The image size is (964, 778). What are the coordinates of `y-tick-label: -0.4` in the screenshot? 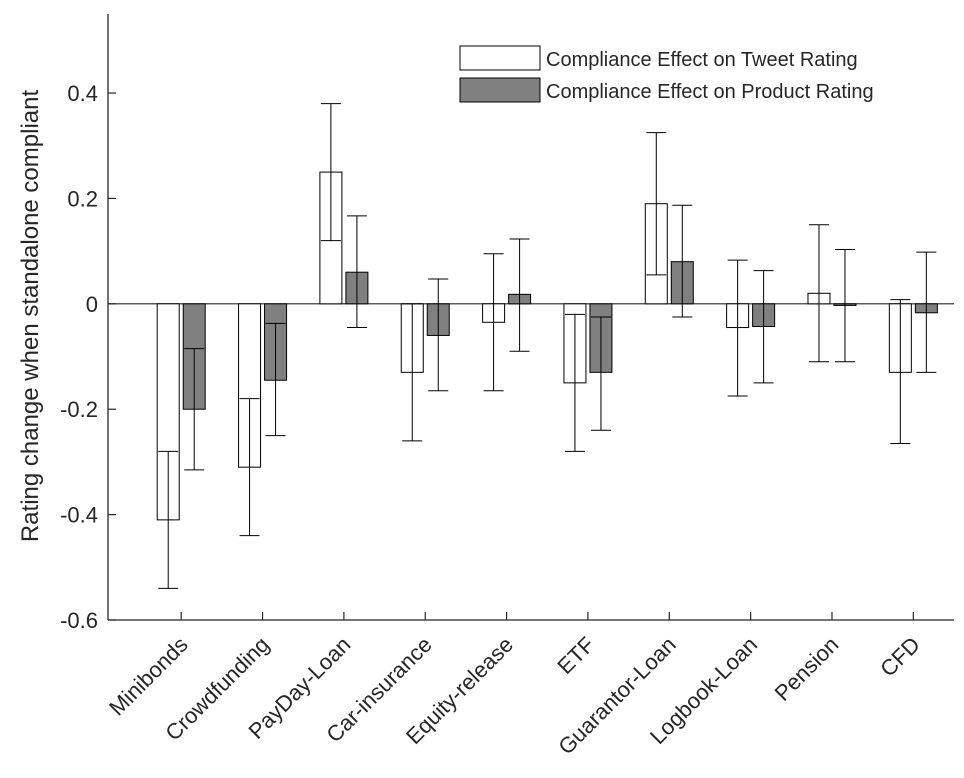 It's located at (79, 515).